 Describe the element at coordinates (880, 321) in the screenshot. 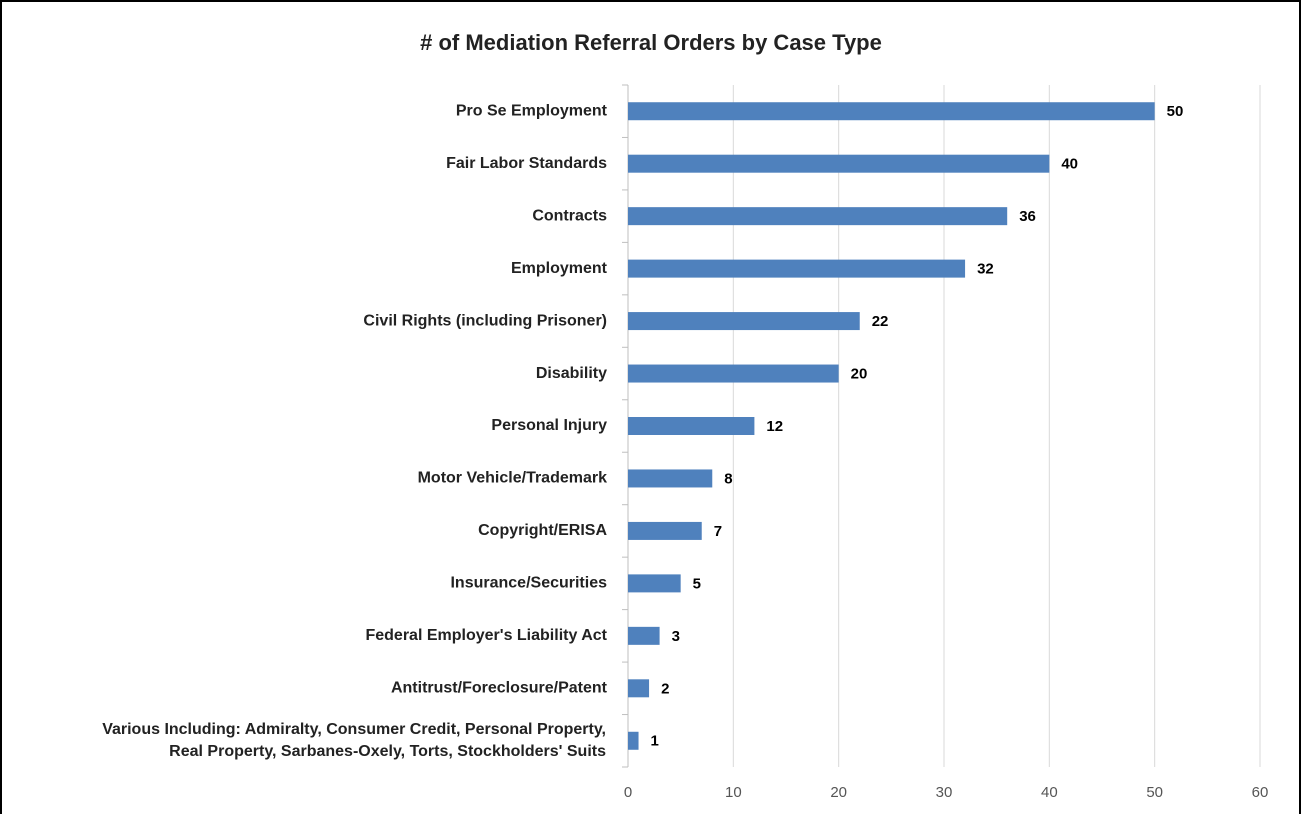

I see `value-label: 22` at that location.